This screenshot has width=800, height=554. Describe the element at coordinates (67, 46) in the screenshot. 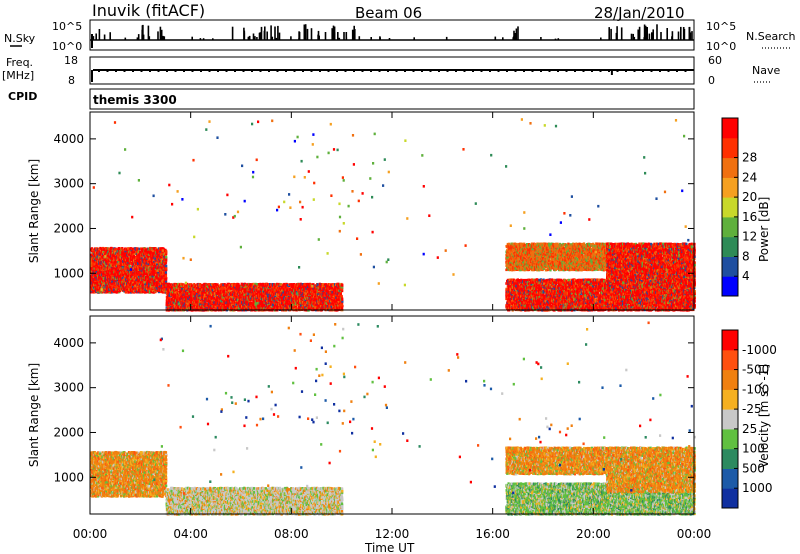

I see `nsky-tick-lo: 10^0` at that location.